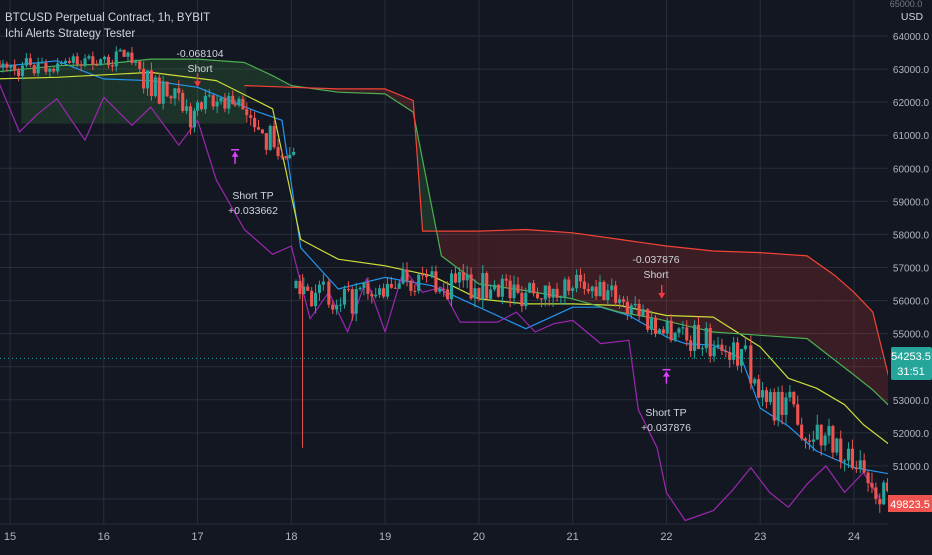 Image resolution: width=932 pixels, height=555 pixels. I want to click on currency-label: USD, so click(912, 17).